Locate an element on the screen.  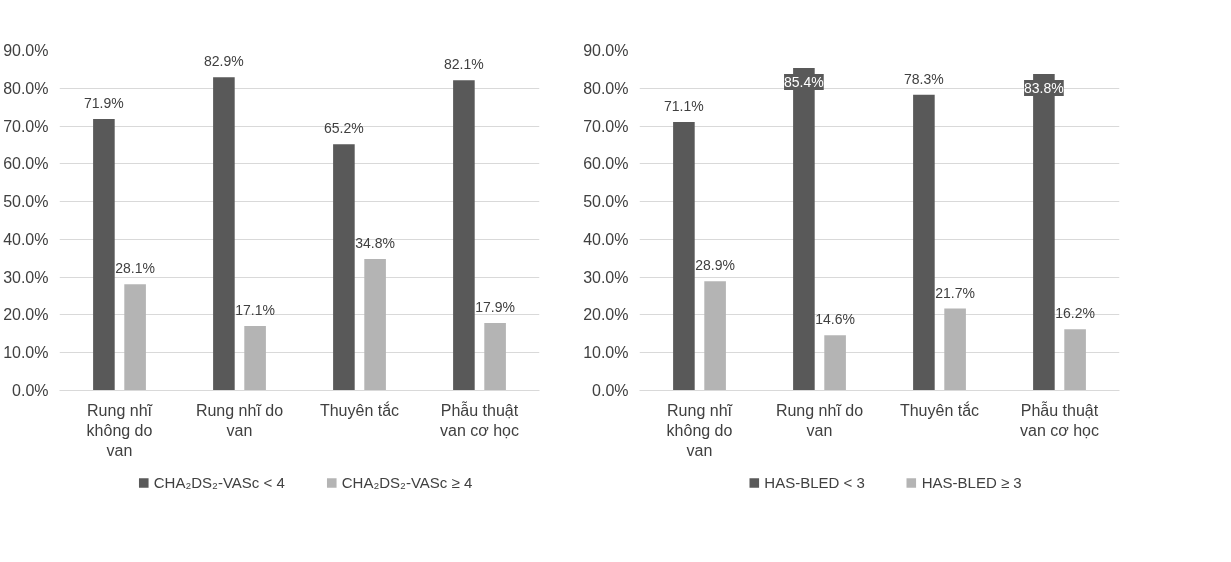
data-label: 28.1% is located at coordinates (135, 268).